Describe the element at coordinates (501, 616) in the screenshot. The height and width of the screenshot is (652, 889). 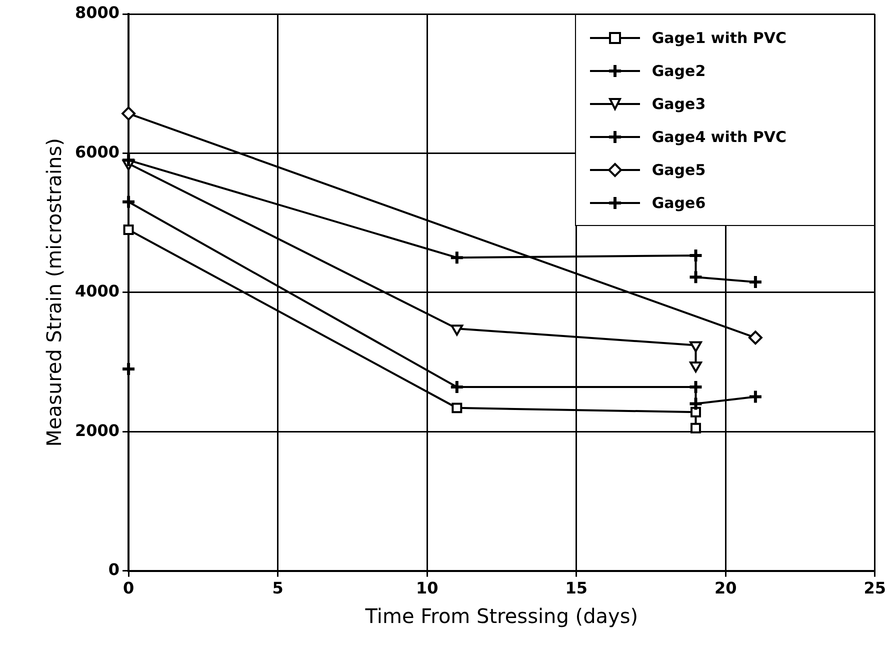
I see `x-axis-title: Time From Stressing (days)` at that location.